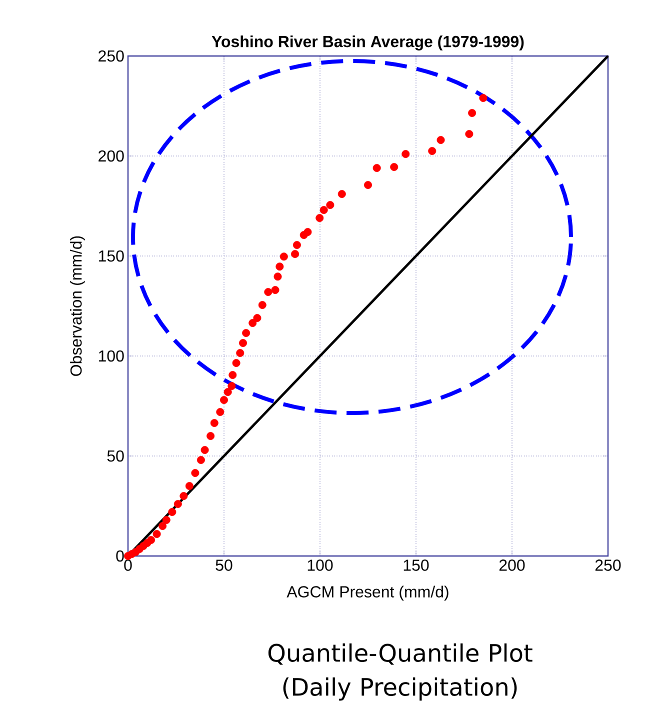 This screenshot has height=725, width=654. I want to click on x-tick-label: 150, so click(416, 565).